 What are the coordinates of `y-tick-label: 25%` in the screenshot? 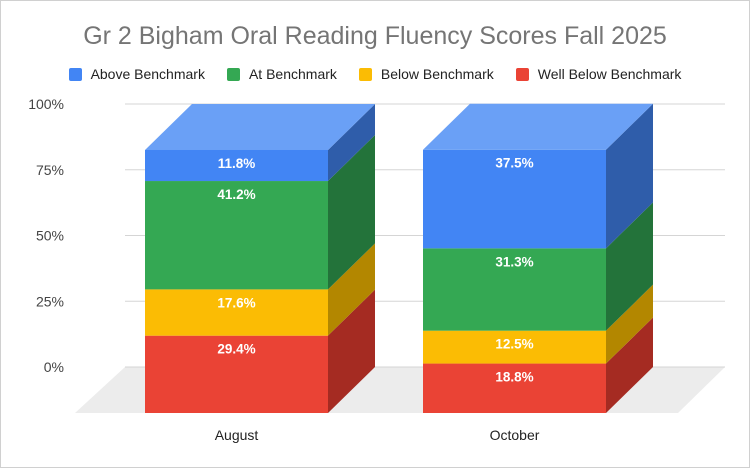 It's located at (50, 301).